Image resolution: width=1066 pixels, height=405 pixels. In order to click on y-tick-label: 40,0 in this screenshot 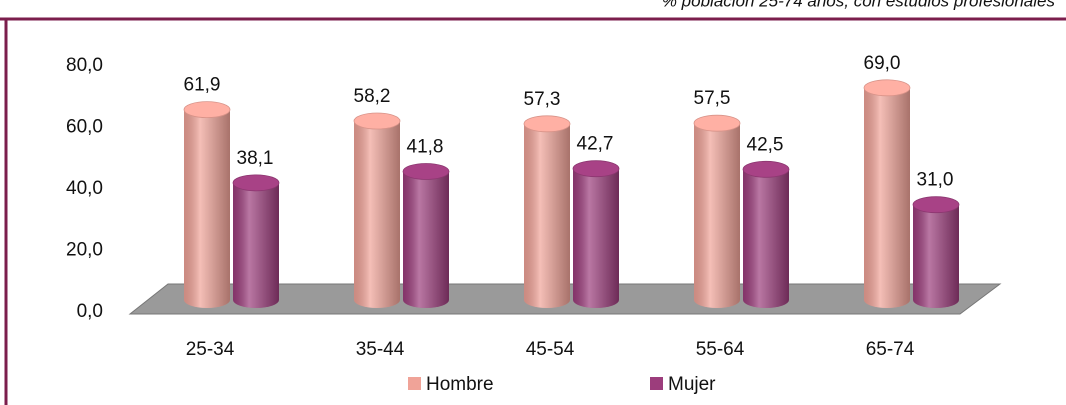, I will do `click(84, 188)`.